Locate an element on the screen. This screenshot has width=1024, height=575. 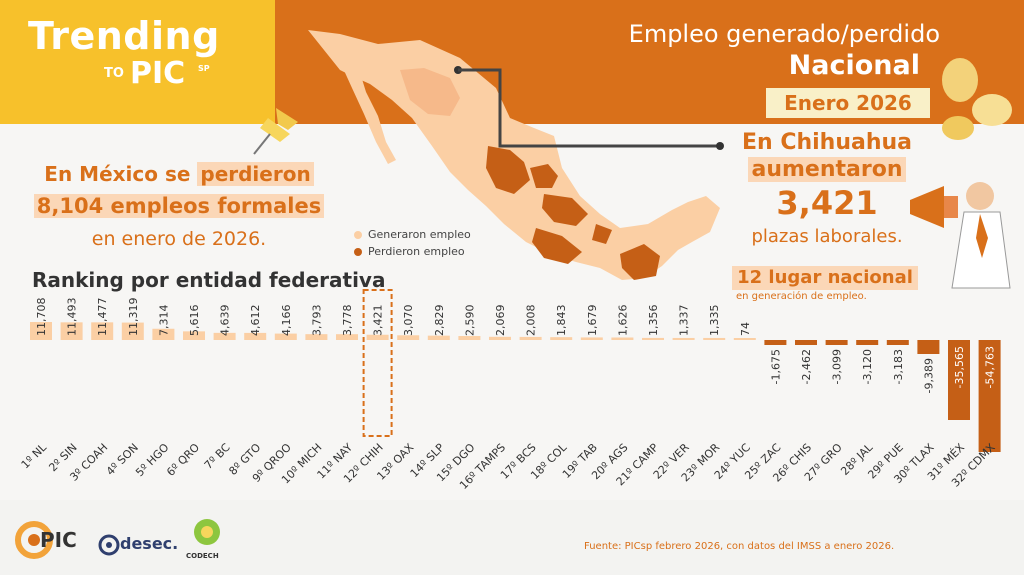
value-label-18: 1,679 is located at coordinates (592, 321).